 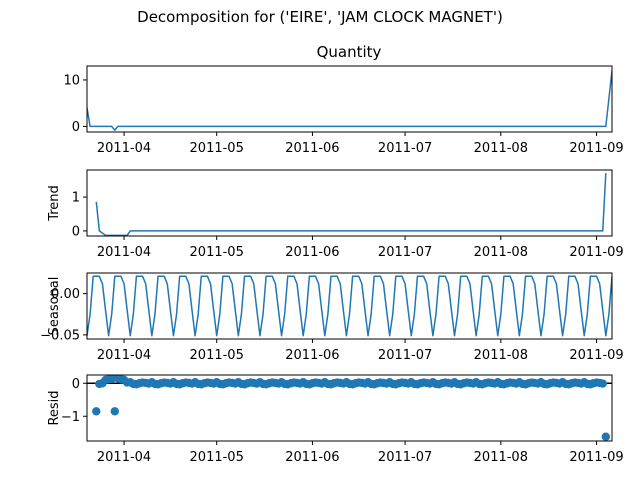 I want to click on trend-ylabel: Trend, so click(x=54, y=203).